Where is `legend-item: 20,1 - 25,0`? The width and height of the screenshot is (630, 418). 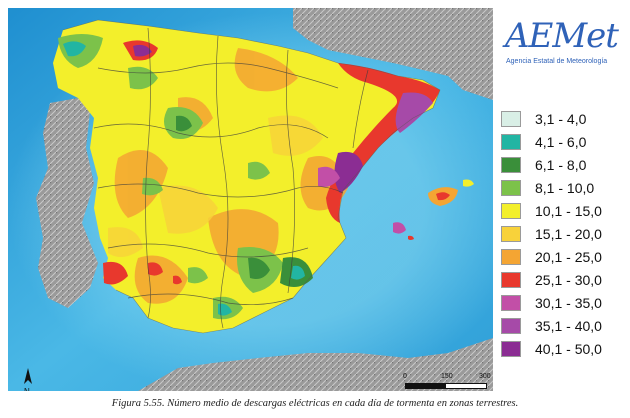 legend-item: 20,1 - 25,0 is located at coordinates (560, 257).